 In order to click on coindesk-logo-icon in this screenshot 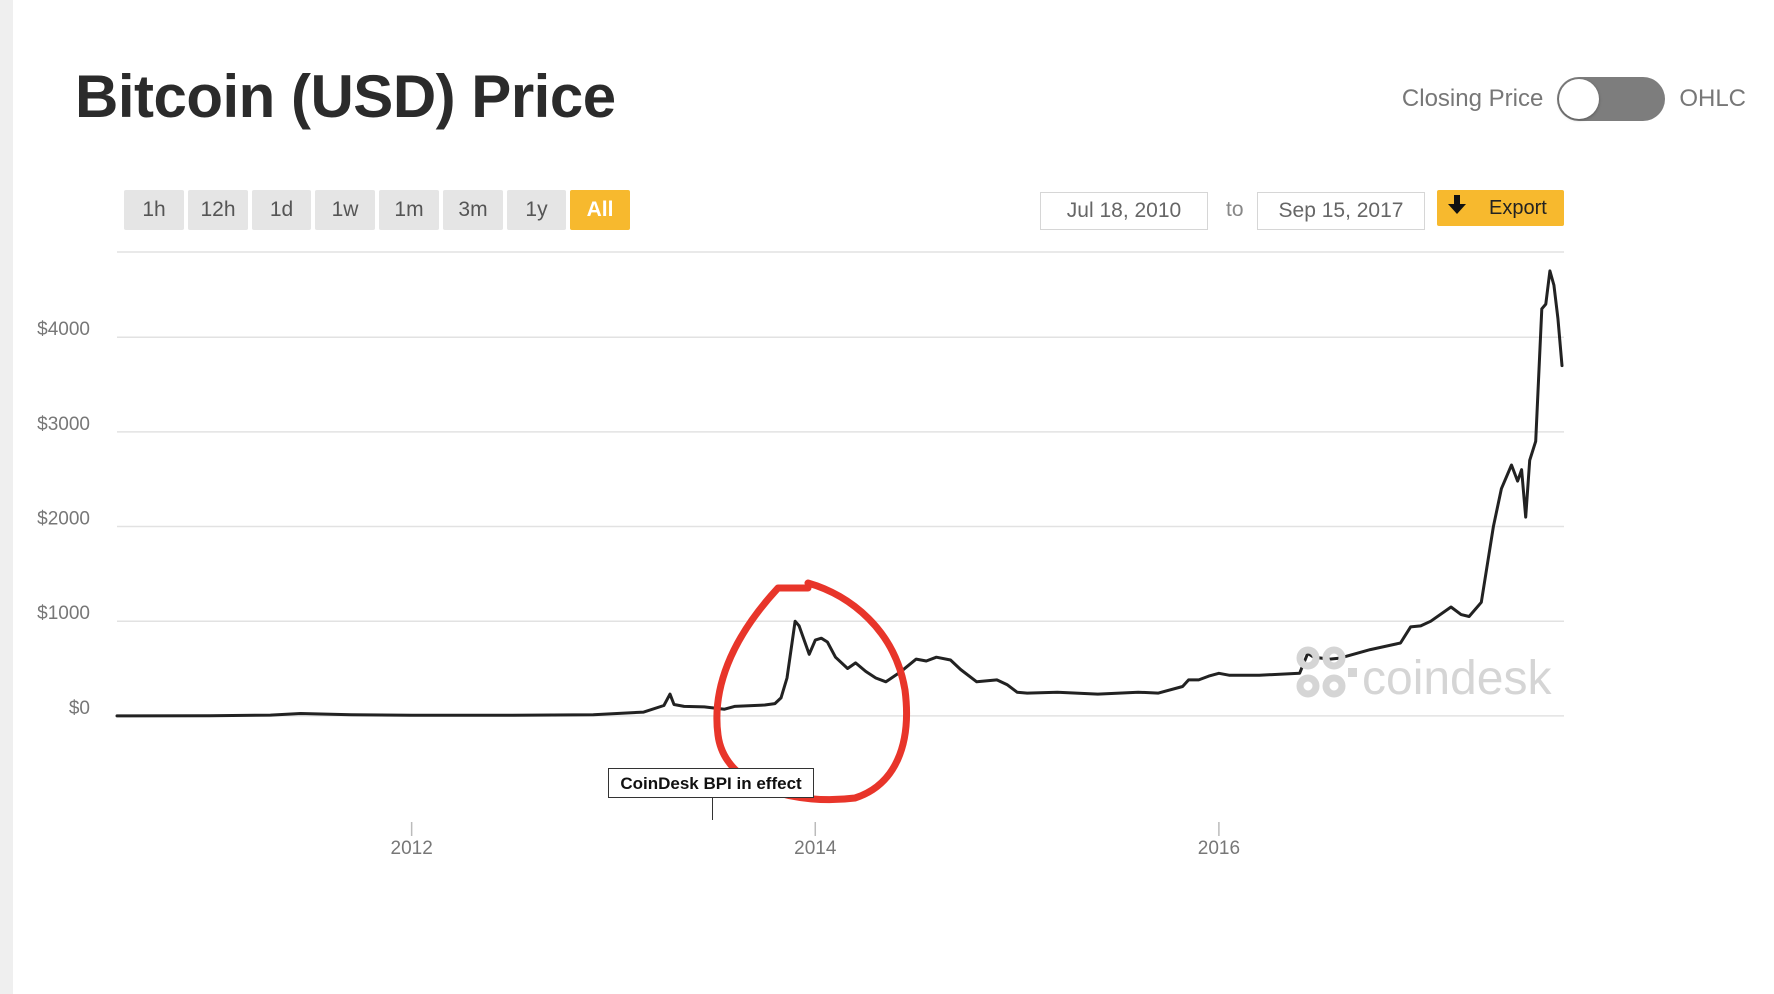, I will do `click(1329, 678)`.